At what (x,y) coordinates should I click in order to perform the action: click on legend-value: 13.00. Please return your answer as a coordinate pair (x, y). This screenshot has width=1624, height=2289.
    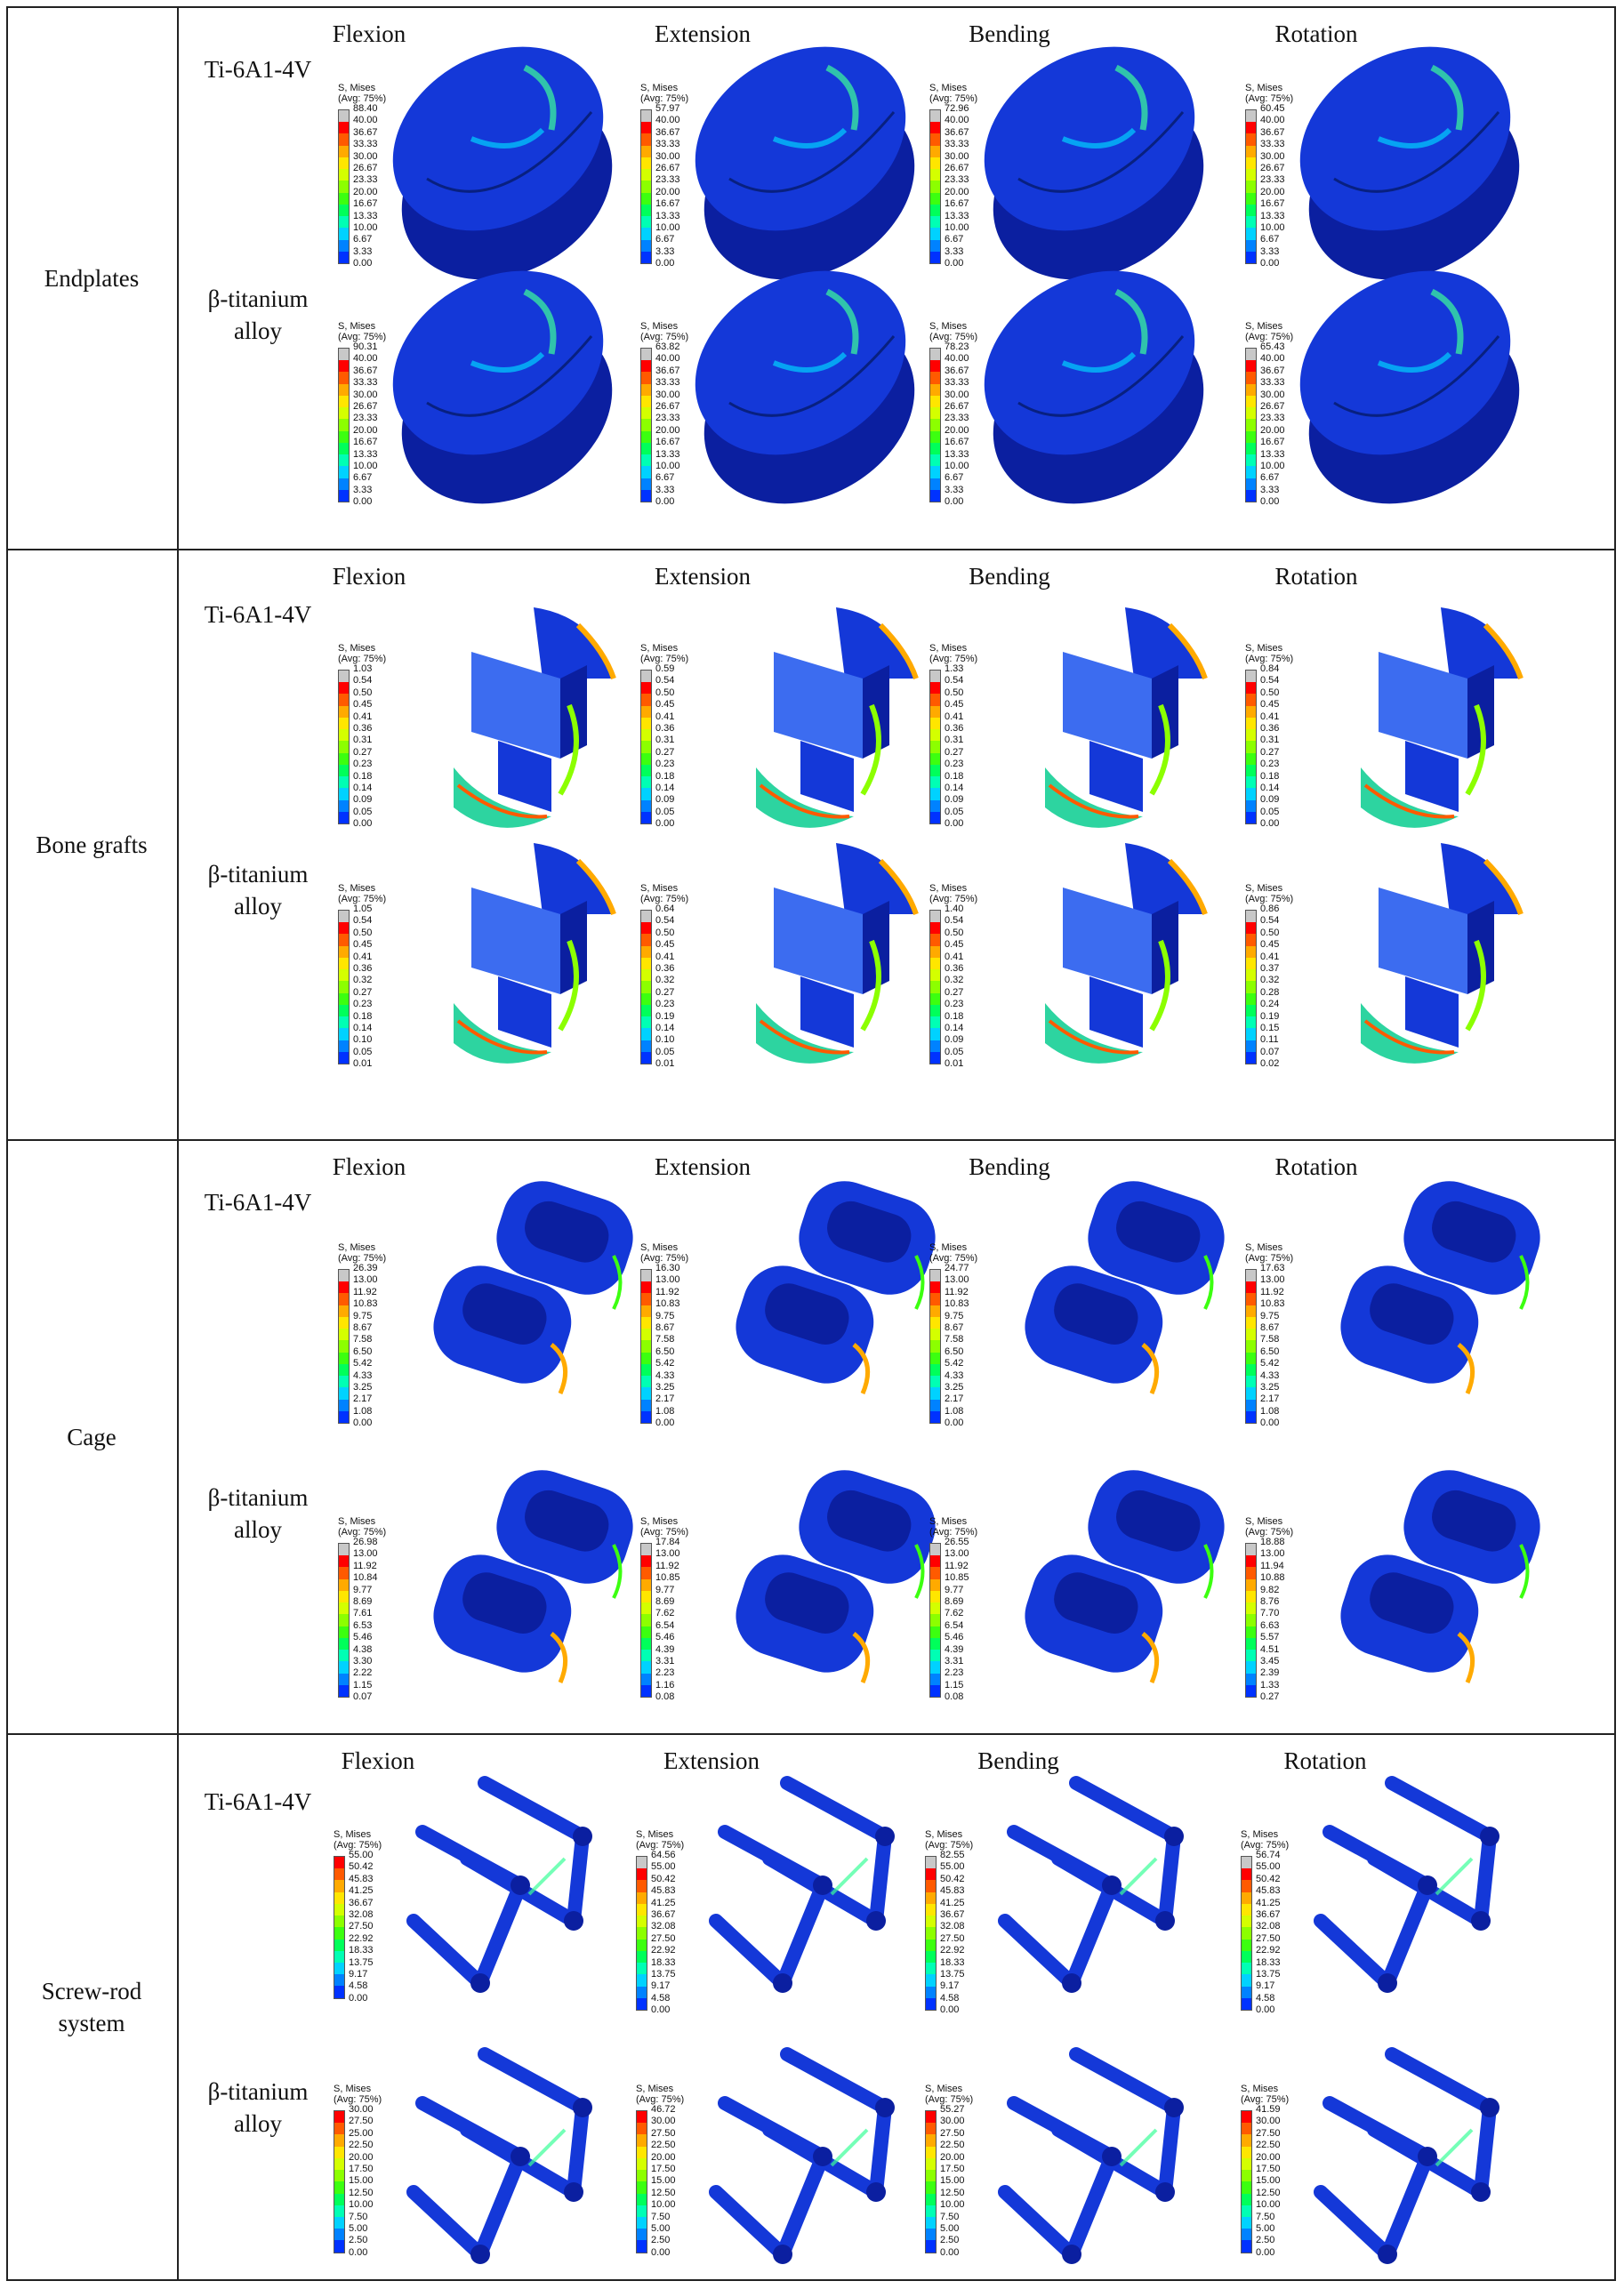
    Looking at the image, I should click on (957, 1554).